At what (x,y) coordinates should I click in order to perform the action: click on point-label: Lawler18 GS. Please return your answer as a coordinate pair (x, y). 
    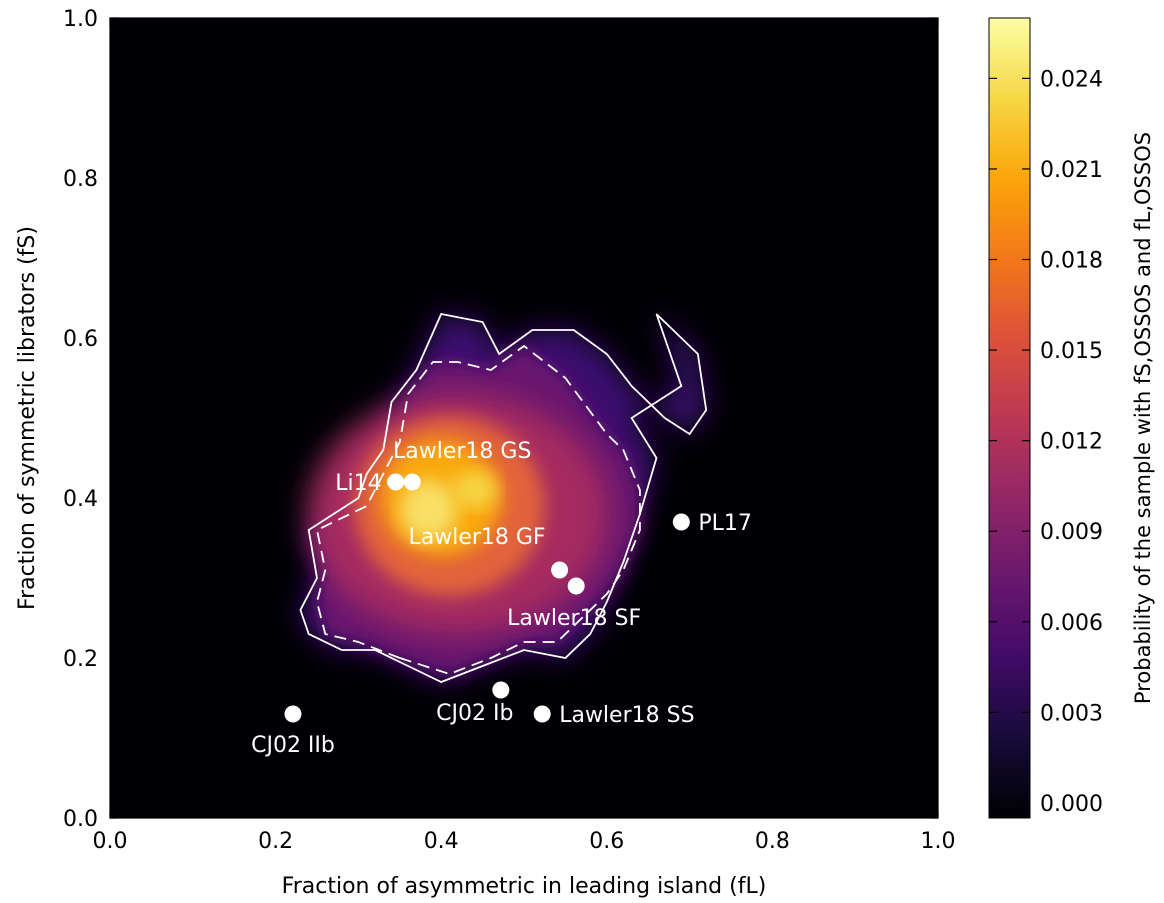
    Looking at the image, I should click on (462, 451).